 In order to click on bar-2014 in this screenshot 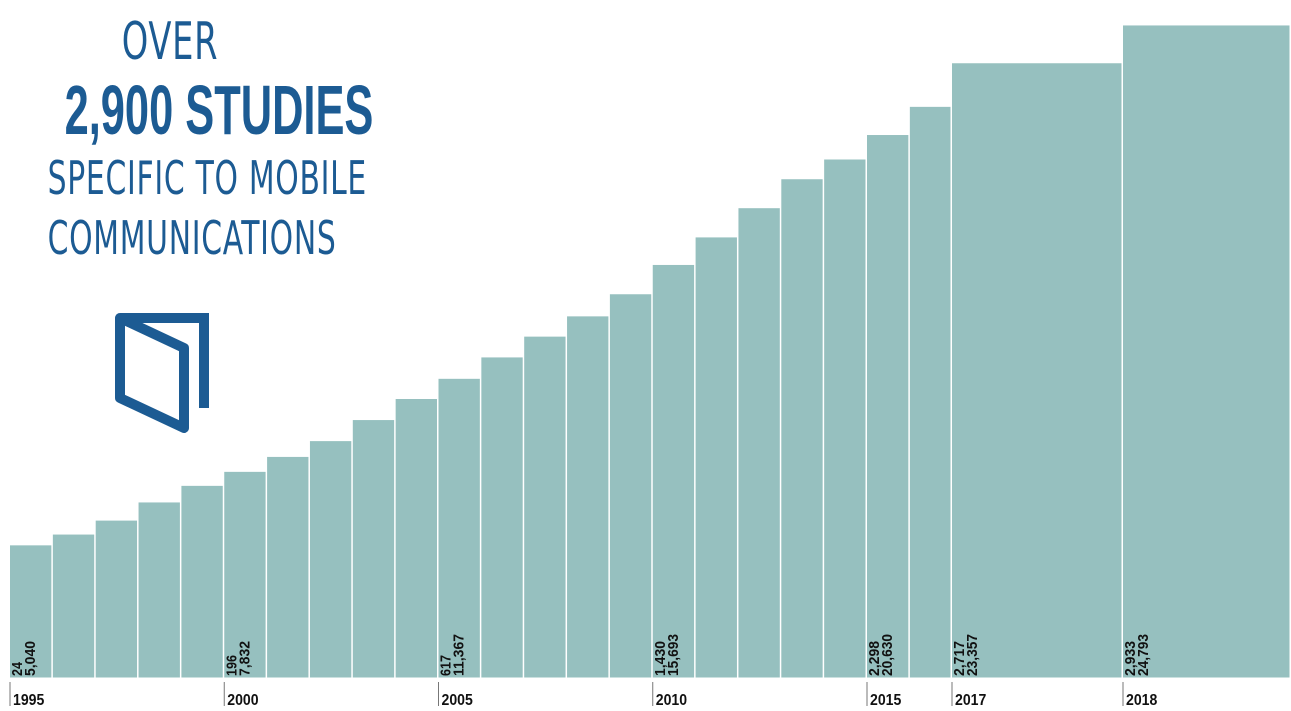, I will do `click(845, 419)`.